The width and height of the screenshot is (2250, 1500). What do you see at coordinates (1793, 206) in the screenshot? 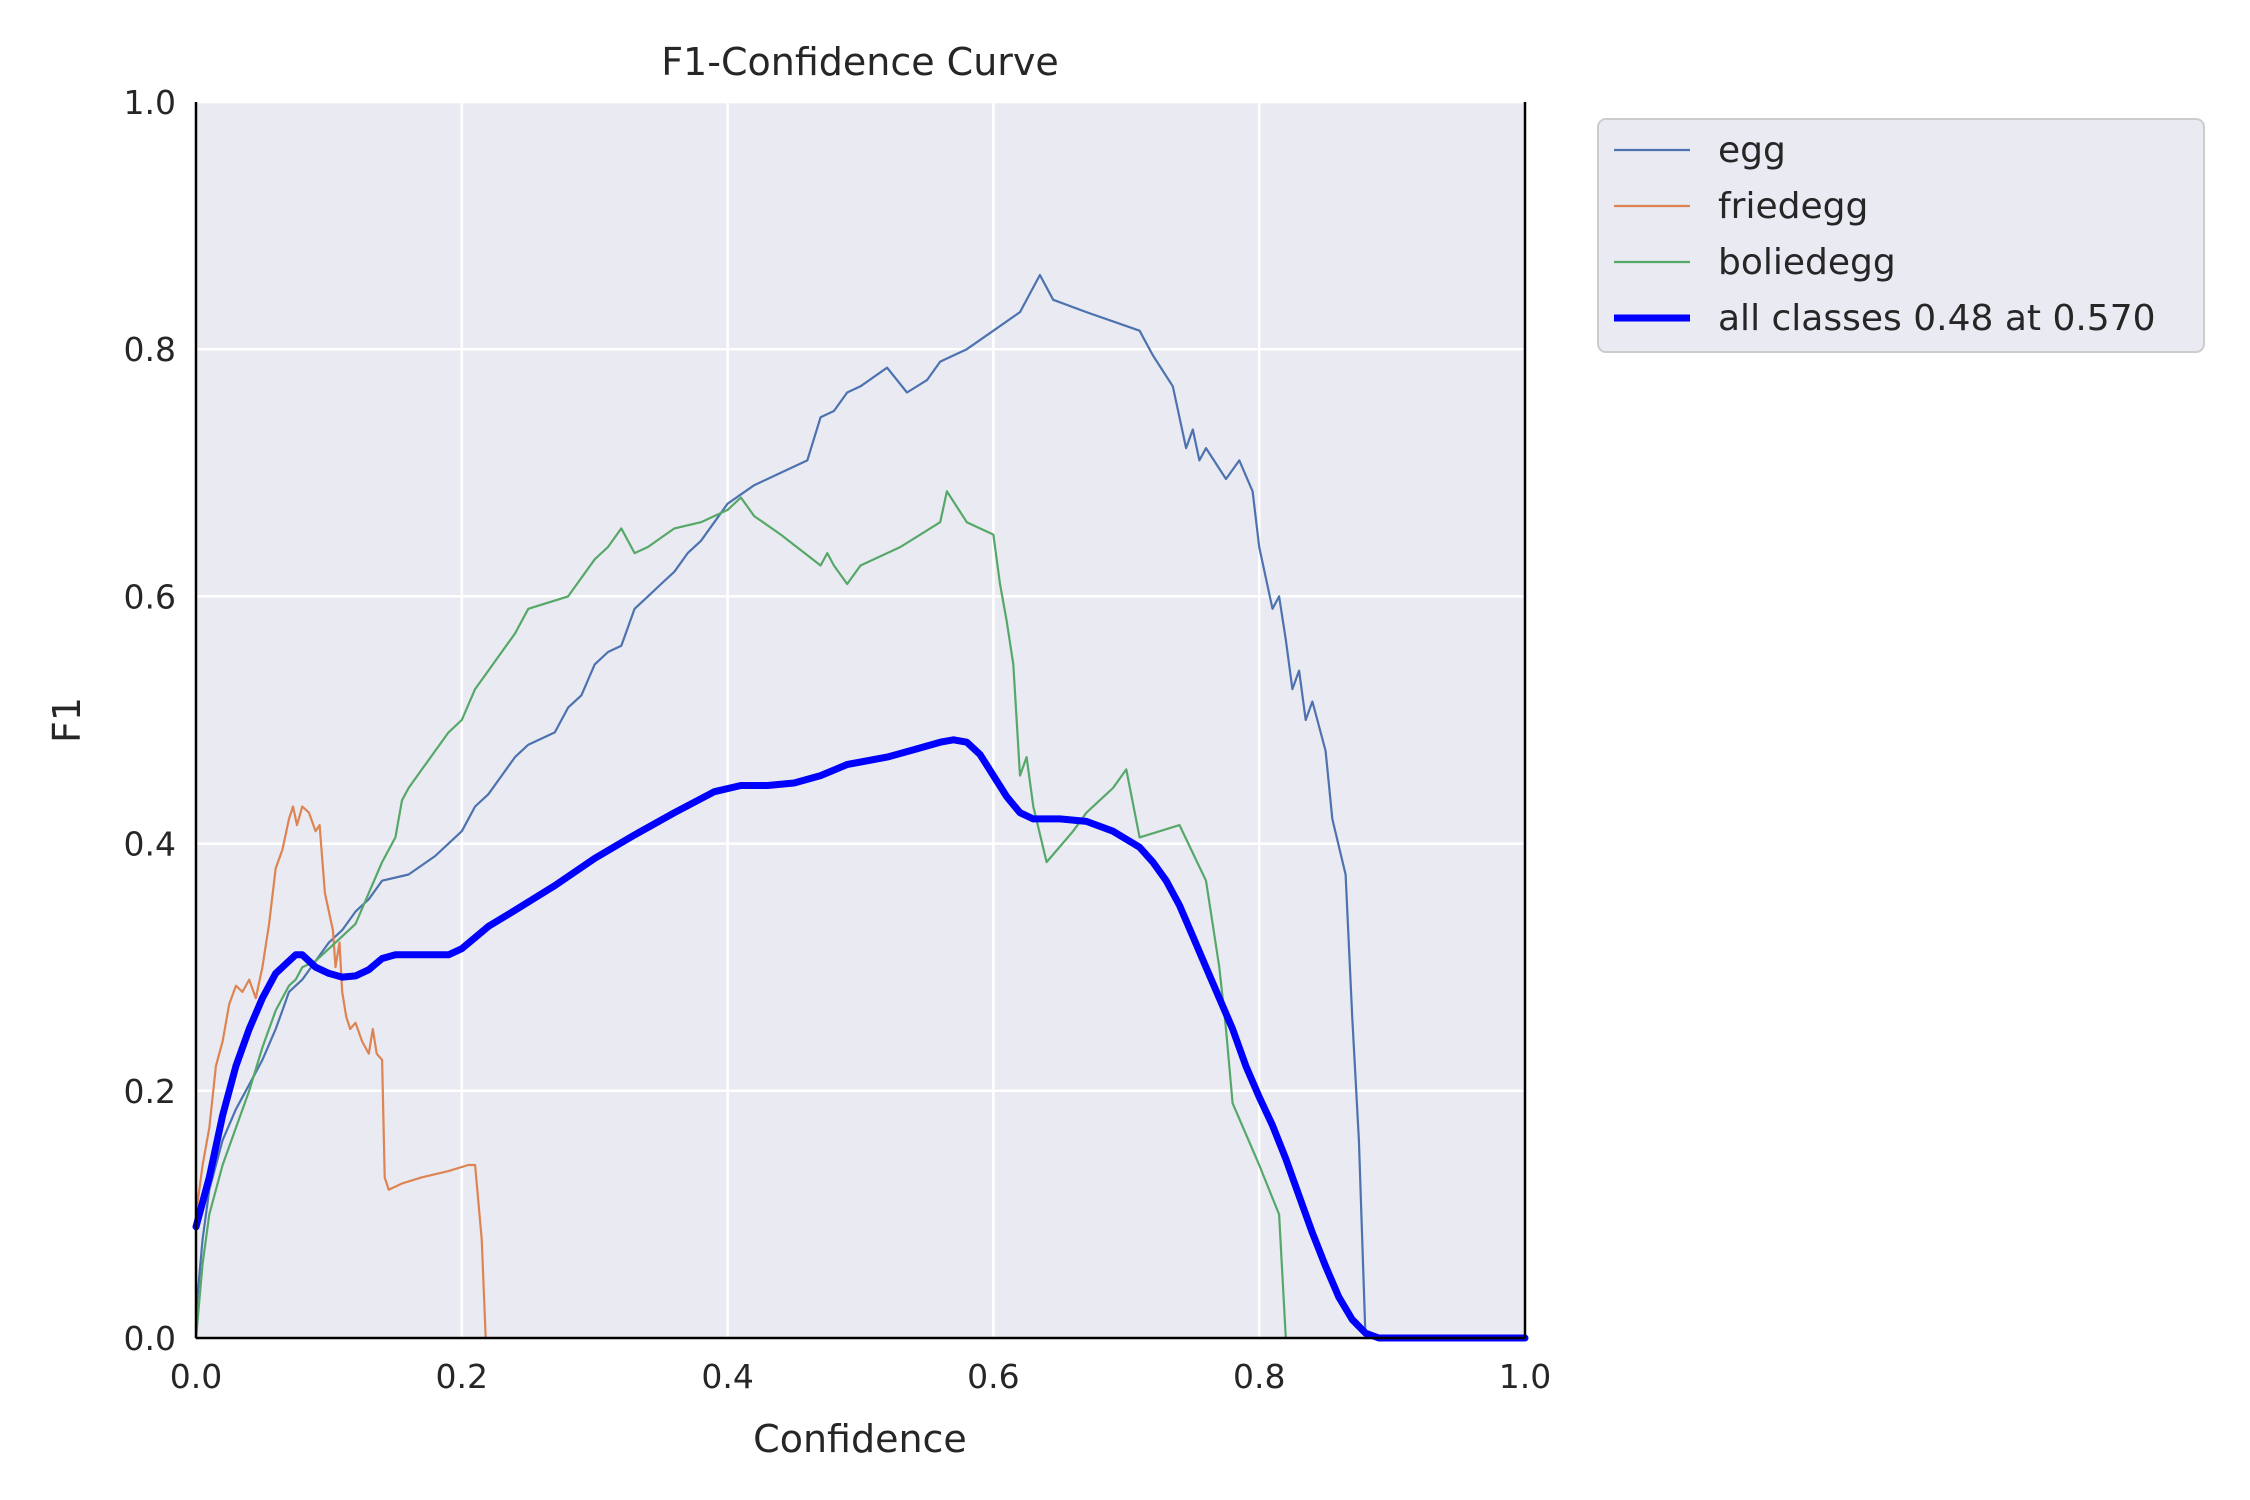
I see `legend-label-1: friedegg` at bounding box center [1793, 206].